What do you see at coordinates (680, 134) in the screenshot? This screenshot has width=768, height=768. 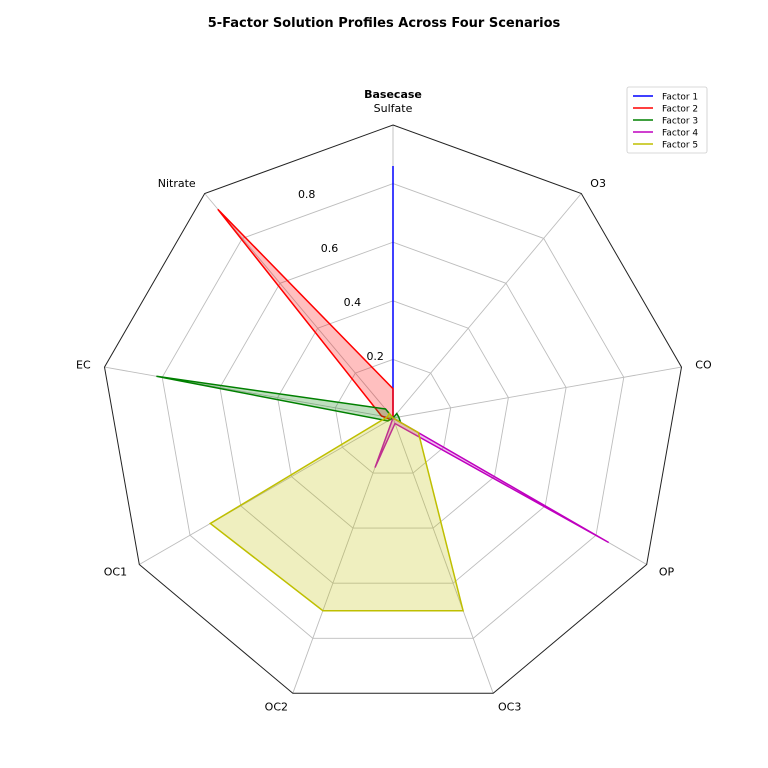 I see `legend-label-factor-4: Factor 4` at bounding box center [680, 134].